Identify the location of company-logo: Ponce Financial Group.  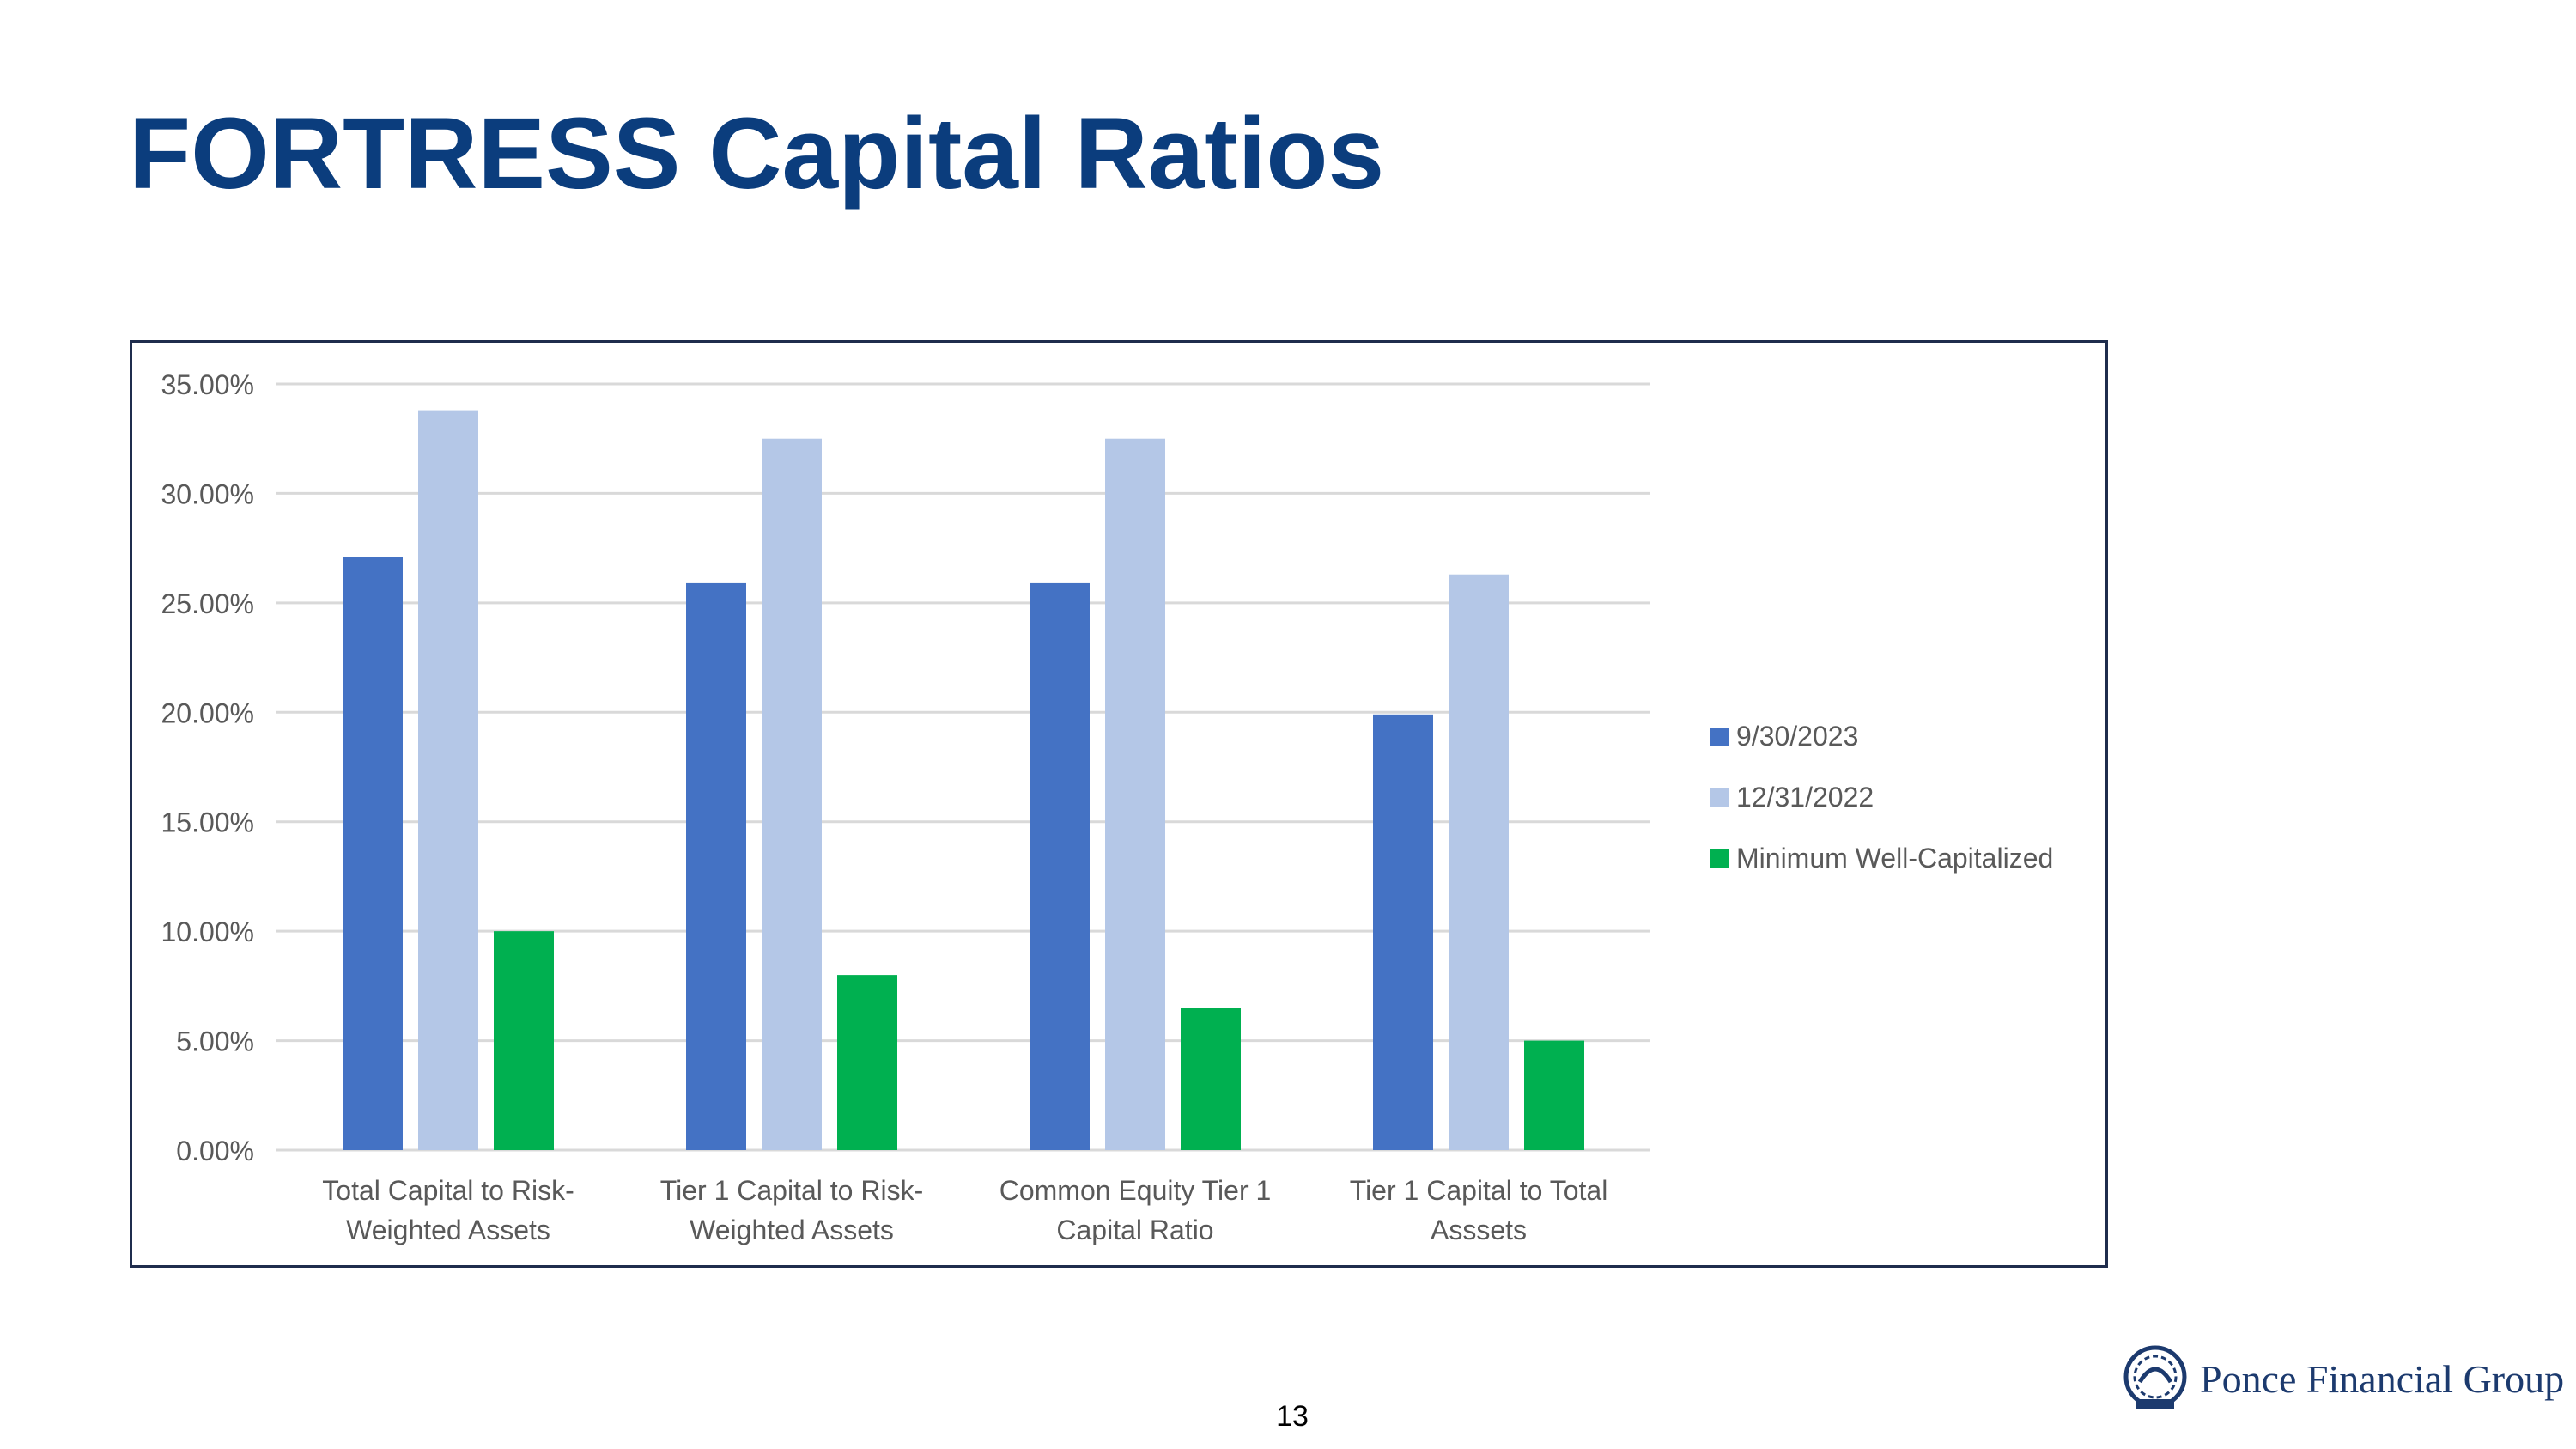
(2341, 1378).